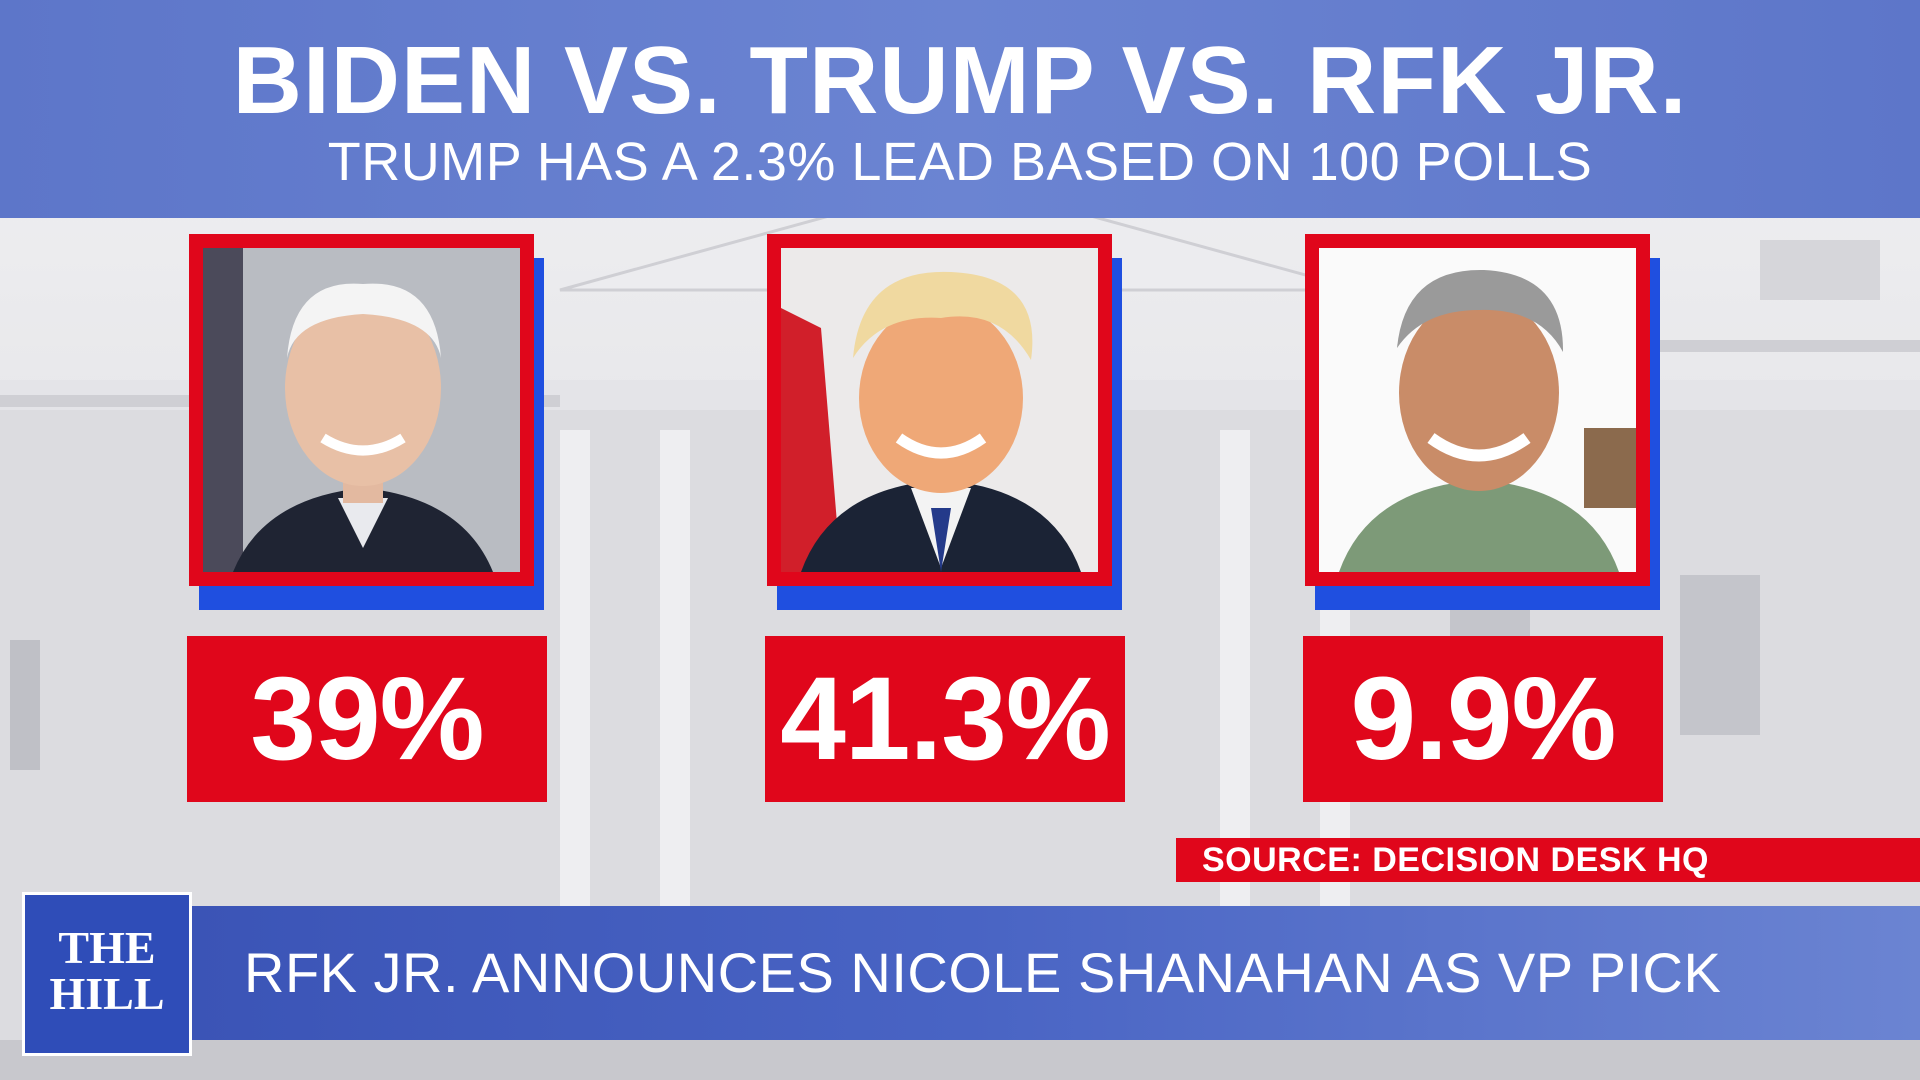  Describe the element at coordinates (960, 162) in the screenshot. I see `page-subtitle: TRUMP HAS A 2.3% LEAD BASED ON 100 POLLS` at that location.